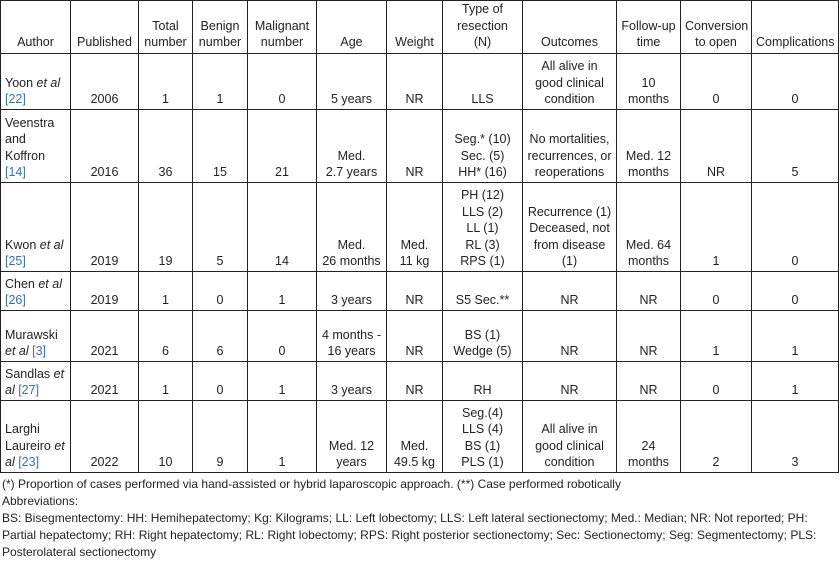  Describe the element at coordinates (220, 81) in the screenshot. I see `benign-cell: 1` at that location.